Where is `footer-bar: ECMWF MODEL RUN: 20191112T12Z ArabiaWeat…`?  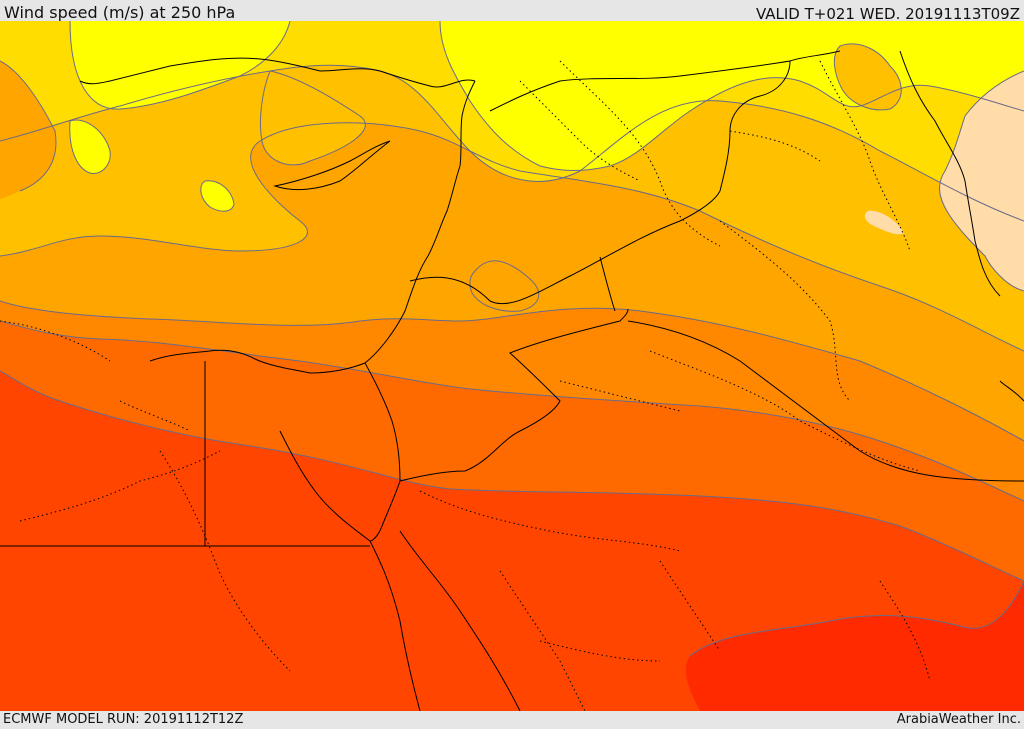 footer-bar: ECMWF MODEL RUN: 20191112T12Z ArabiaWeat… is located at coordinates (512, 720).